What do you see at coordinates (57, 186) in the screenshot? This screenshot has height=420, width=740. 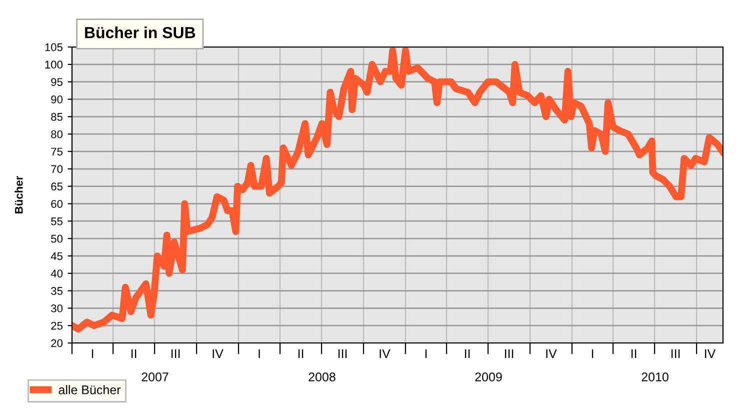 I see `y-tick-label: 65` at bounding box center [57, 186].